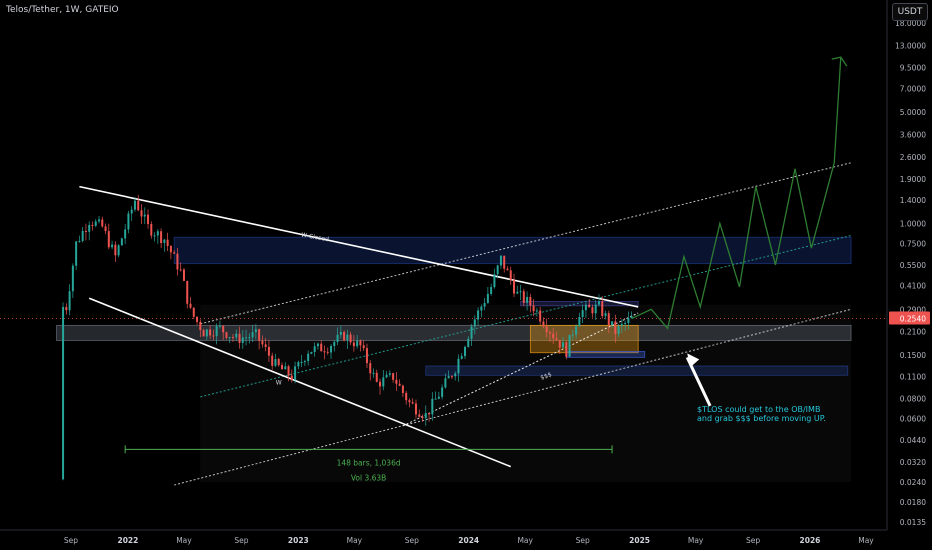 This screenshot has height=550, width=932. What do you see at coordinates (454, 332) in the screenshot?
I see `grey-zone` at bounding box center [454, 332].